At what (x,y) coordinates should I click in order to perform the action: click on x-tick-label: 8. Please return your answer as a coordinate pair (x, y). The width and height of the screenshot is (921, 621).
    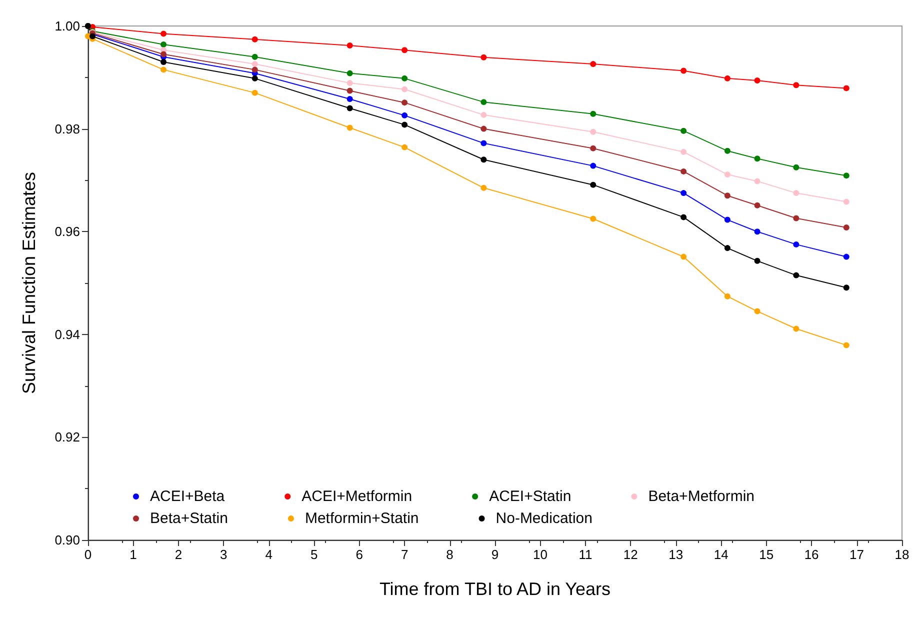
    Looking at the image, I should click on (450, 554).